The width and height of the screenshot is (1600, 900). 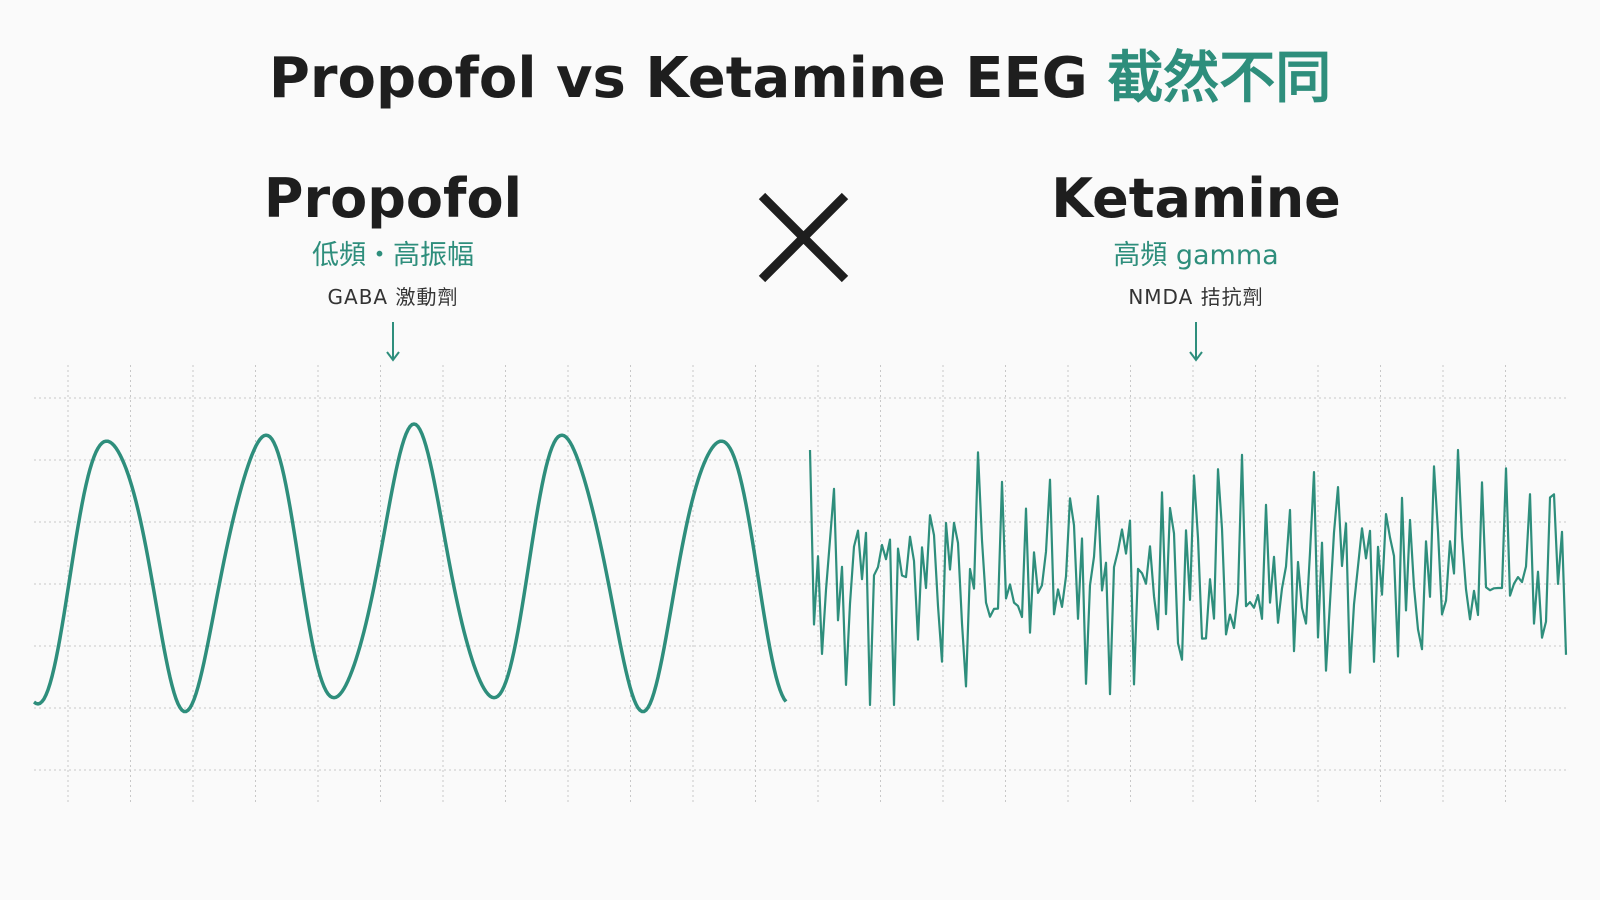 I want to click on title: Propofol vs Ketamine EEG 截然不同, so click(x=800, y=78).